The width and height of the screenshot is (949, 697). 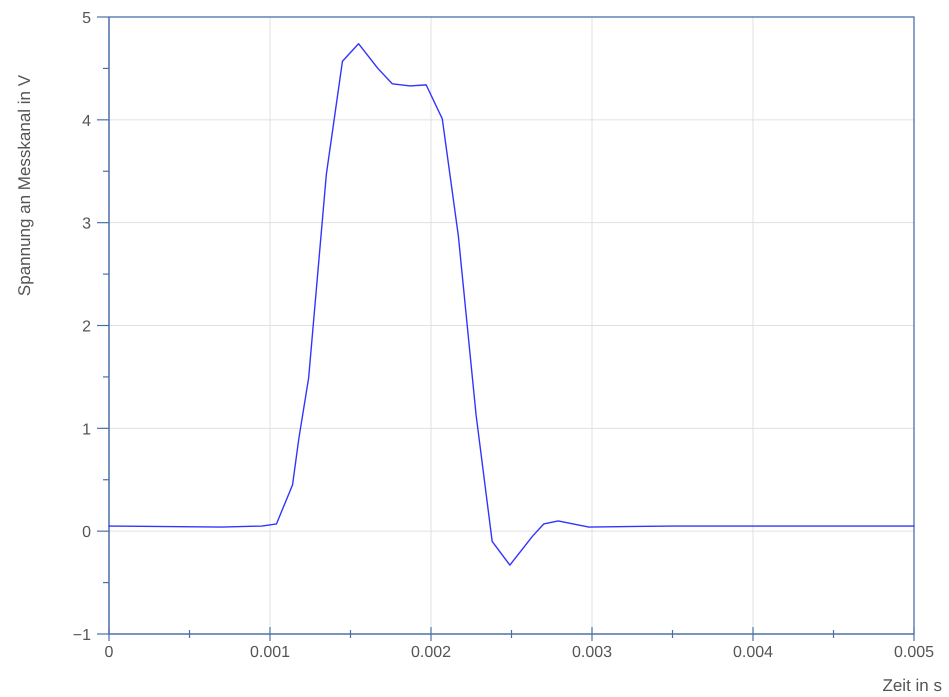 What do you see at coordinates (87, 327) in the screenshot?
I see `y-tick-label: 2` at bounding box center [87, 327].